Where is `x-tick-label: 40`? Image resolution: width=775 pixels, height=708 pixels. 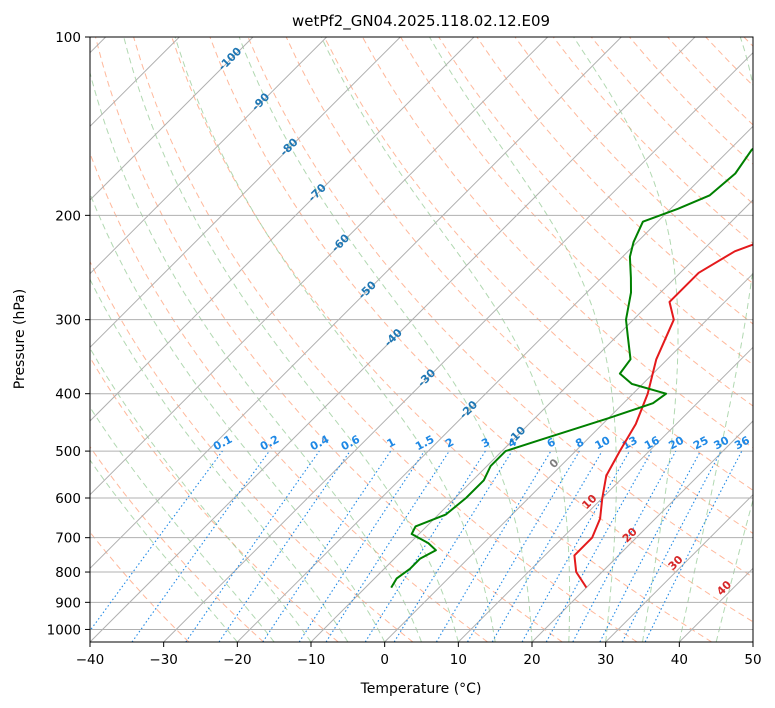
x-tick-label: 40 is located at coordinates (679, 660).